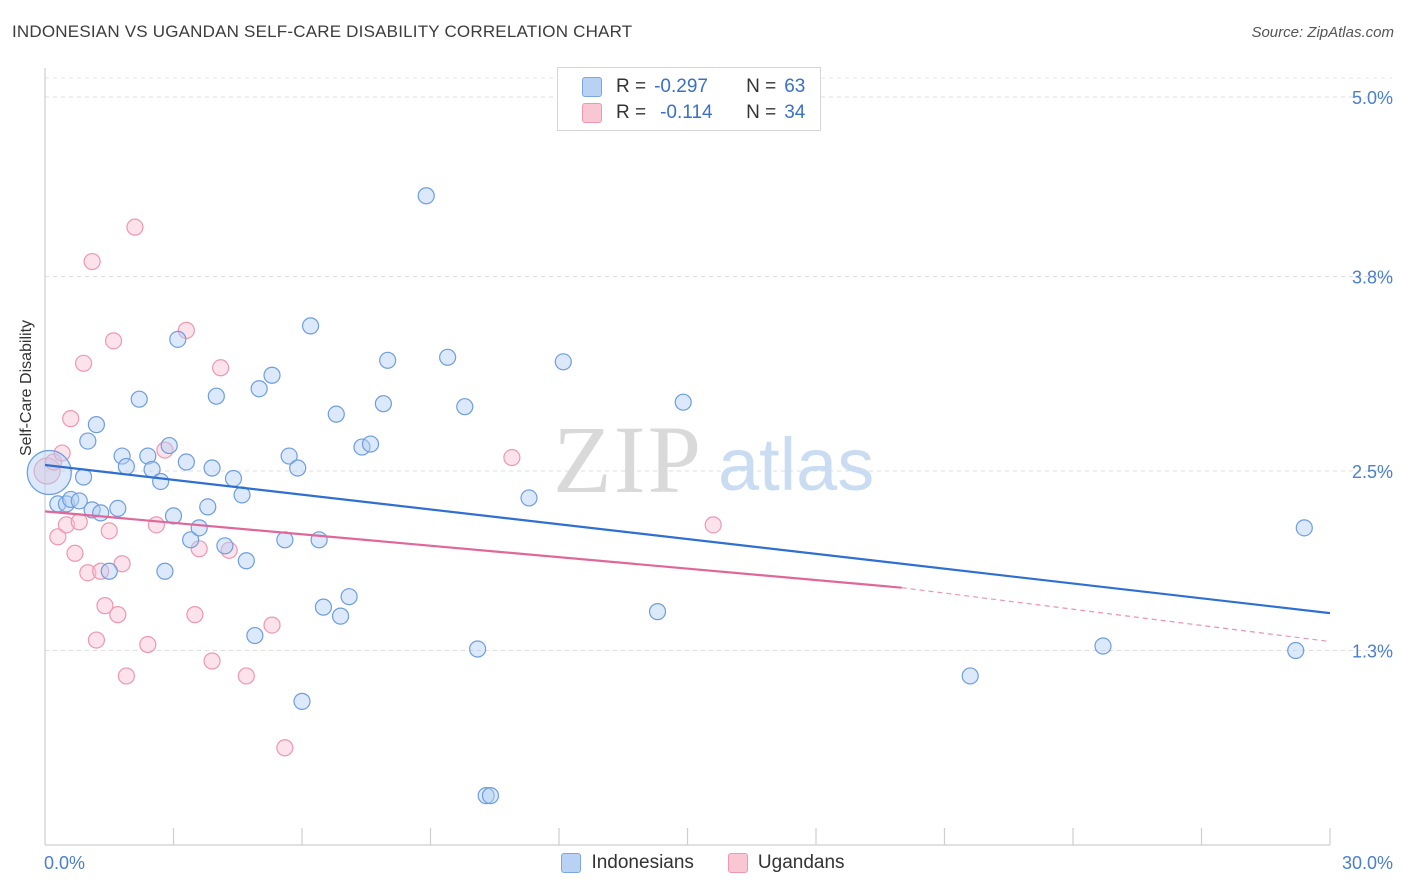 The width and height of the screenshot is (1406, 892). What do you see at coordinates (631, 112) in the screenshot?
I see `r-label: R =` at bounding box center [631, 112].